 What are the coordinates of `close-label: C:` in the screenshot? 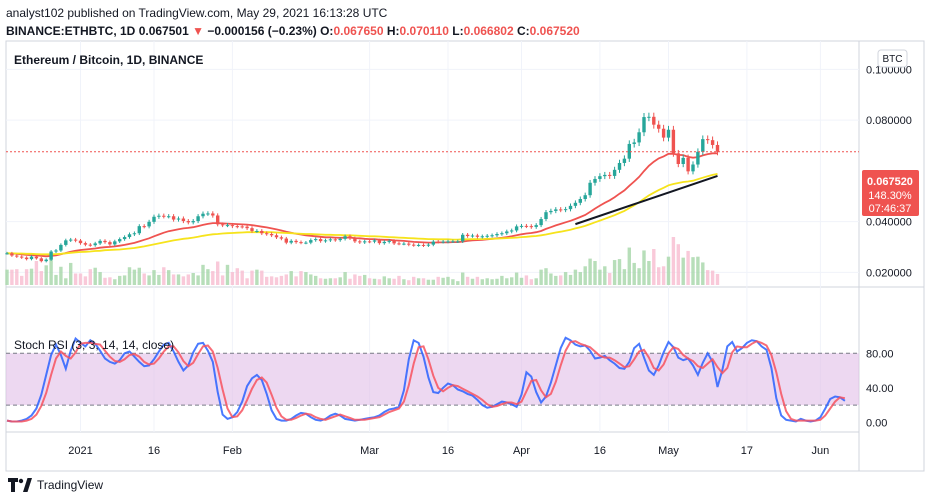 It's located at (523, 31).